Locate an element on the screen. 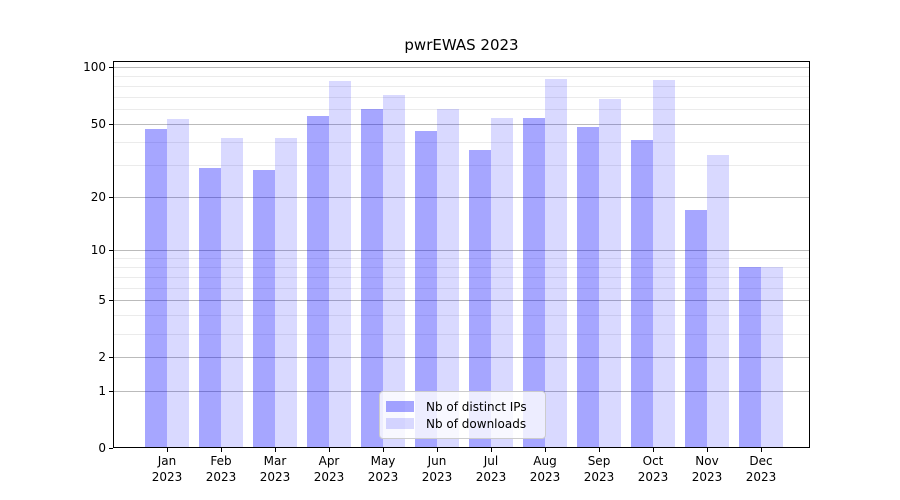  legend: Nb of distinct IPs Nb of downloads is located at coordinates (462, 415).